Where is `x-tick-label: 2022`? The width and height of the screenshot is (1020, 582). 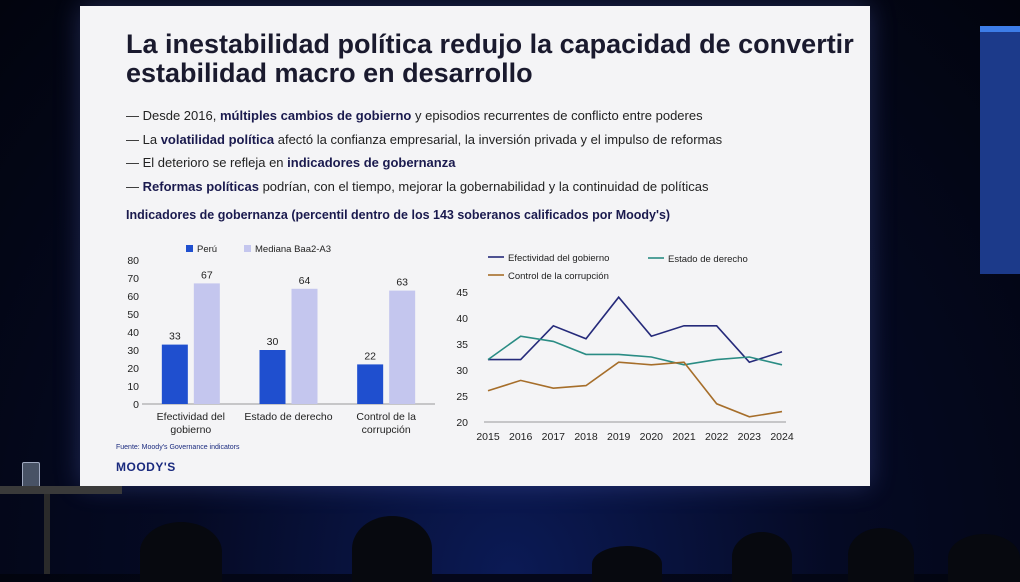
x-tick-label: 2022 is located at coordinates (717, 436).